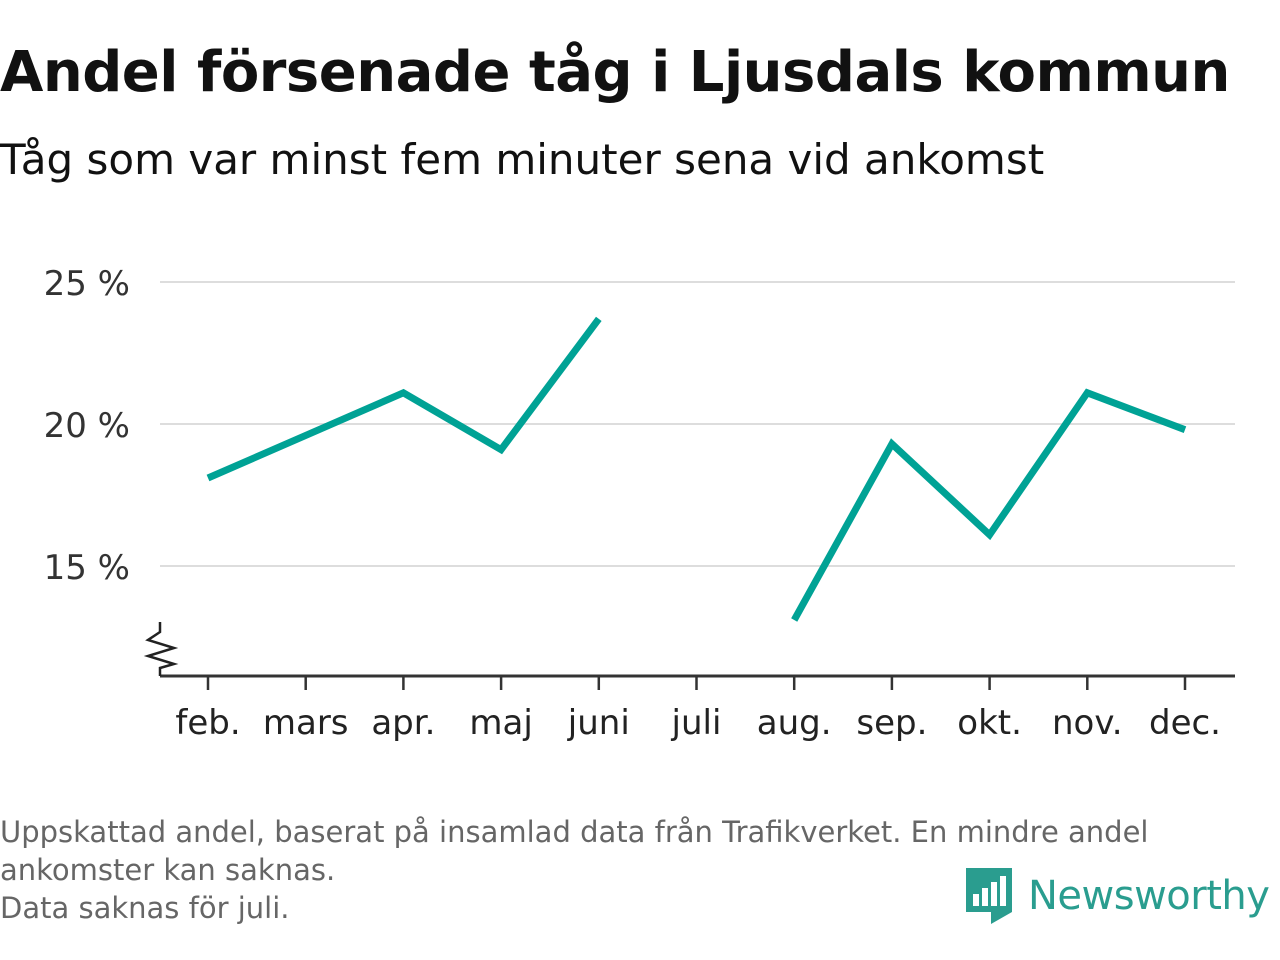 The image size is (1280, 960). Describe the element at coordinates (689, 656) in the screenshot. I see `x-axis` at that location.